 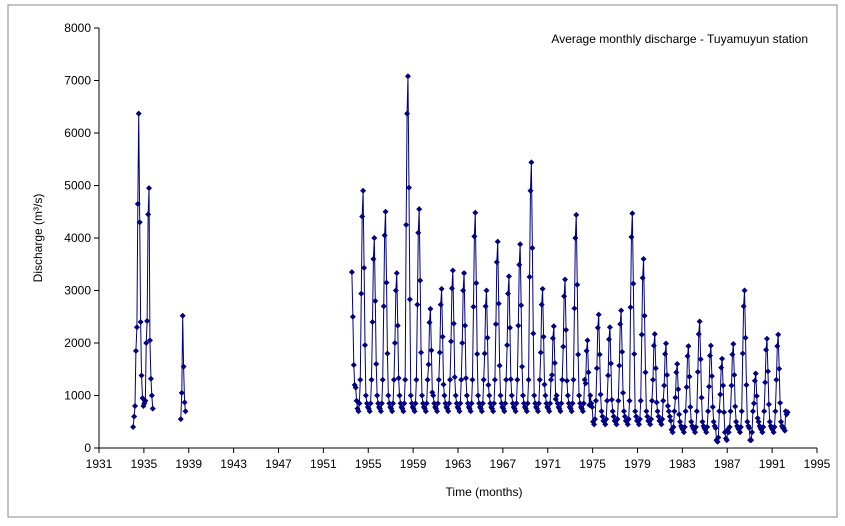 I want to click on x-tick-label: 1971, so click(x=547, y=464).